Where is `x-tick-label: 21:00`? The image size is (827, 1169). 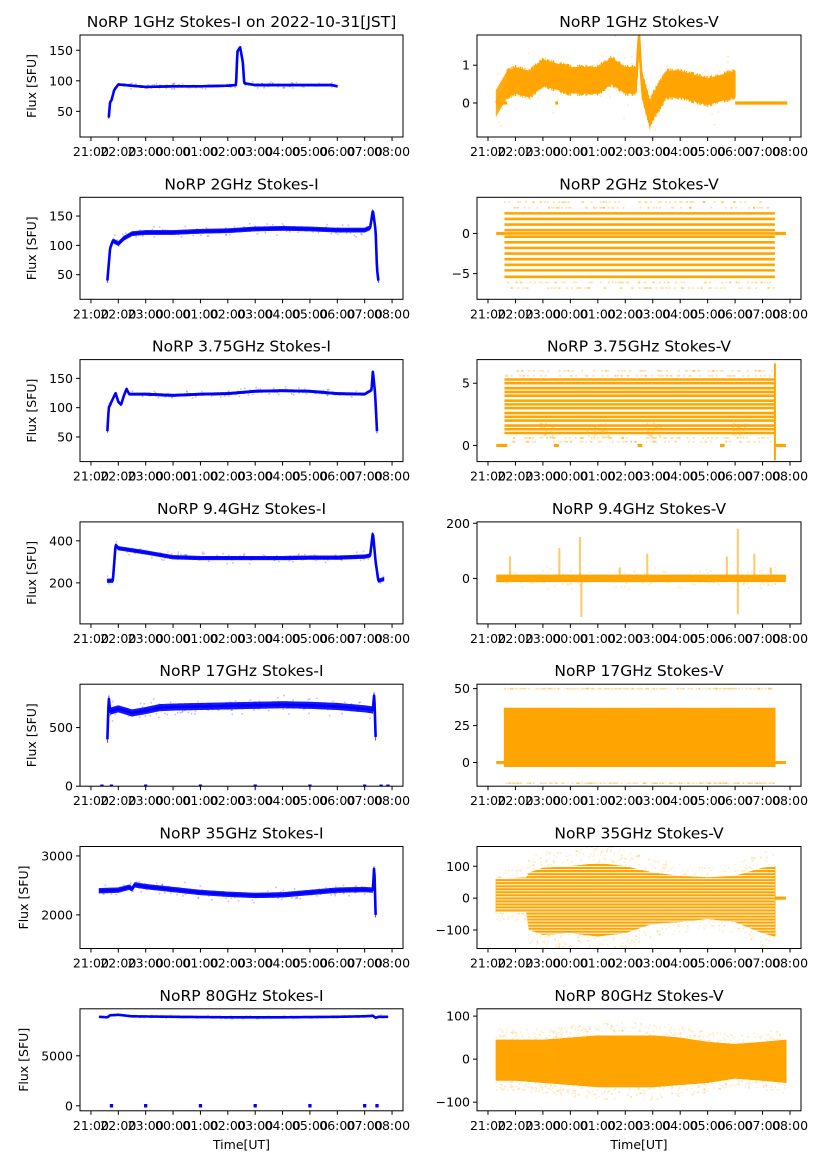
x-tick-label: 21:00 is located at coordinates (91, 151).